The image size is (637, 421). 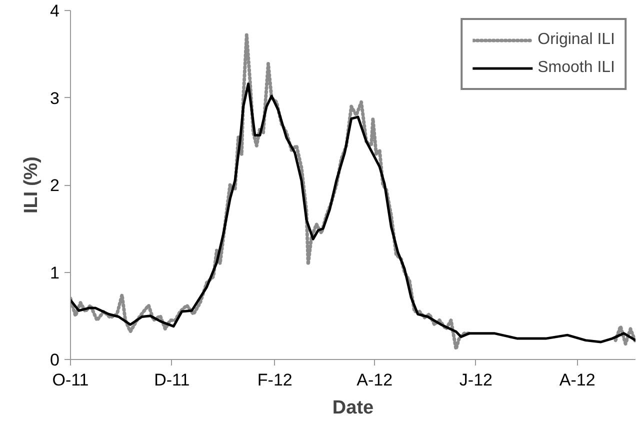 What do you see at coordinates (172, 380) in the screenshot?
I see `x-tick-label: D-11` at bounding box center [172, 380].